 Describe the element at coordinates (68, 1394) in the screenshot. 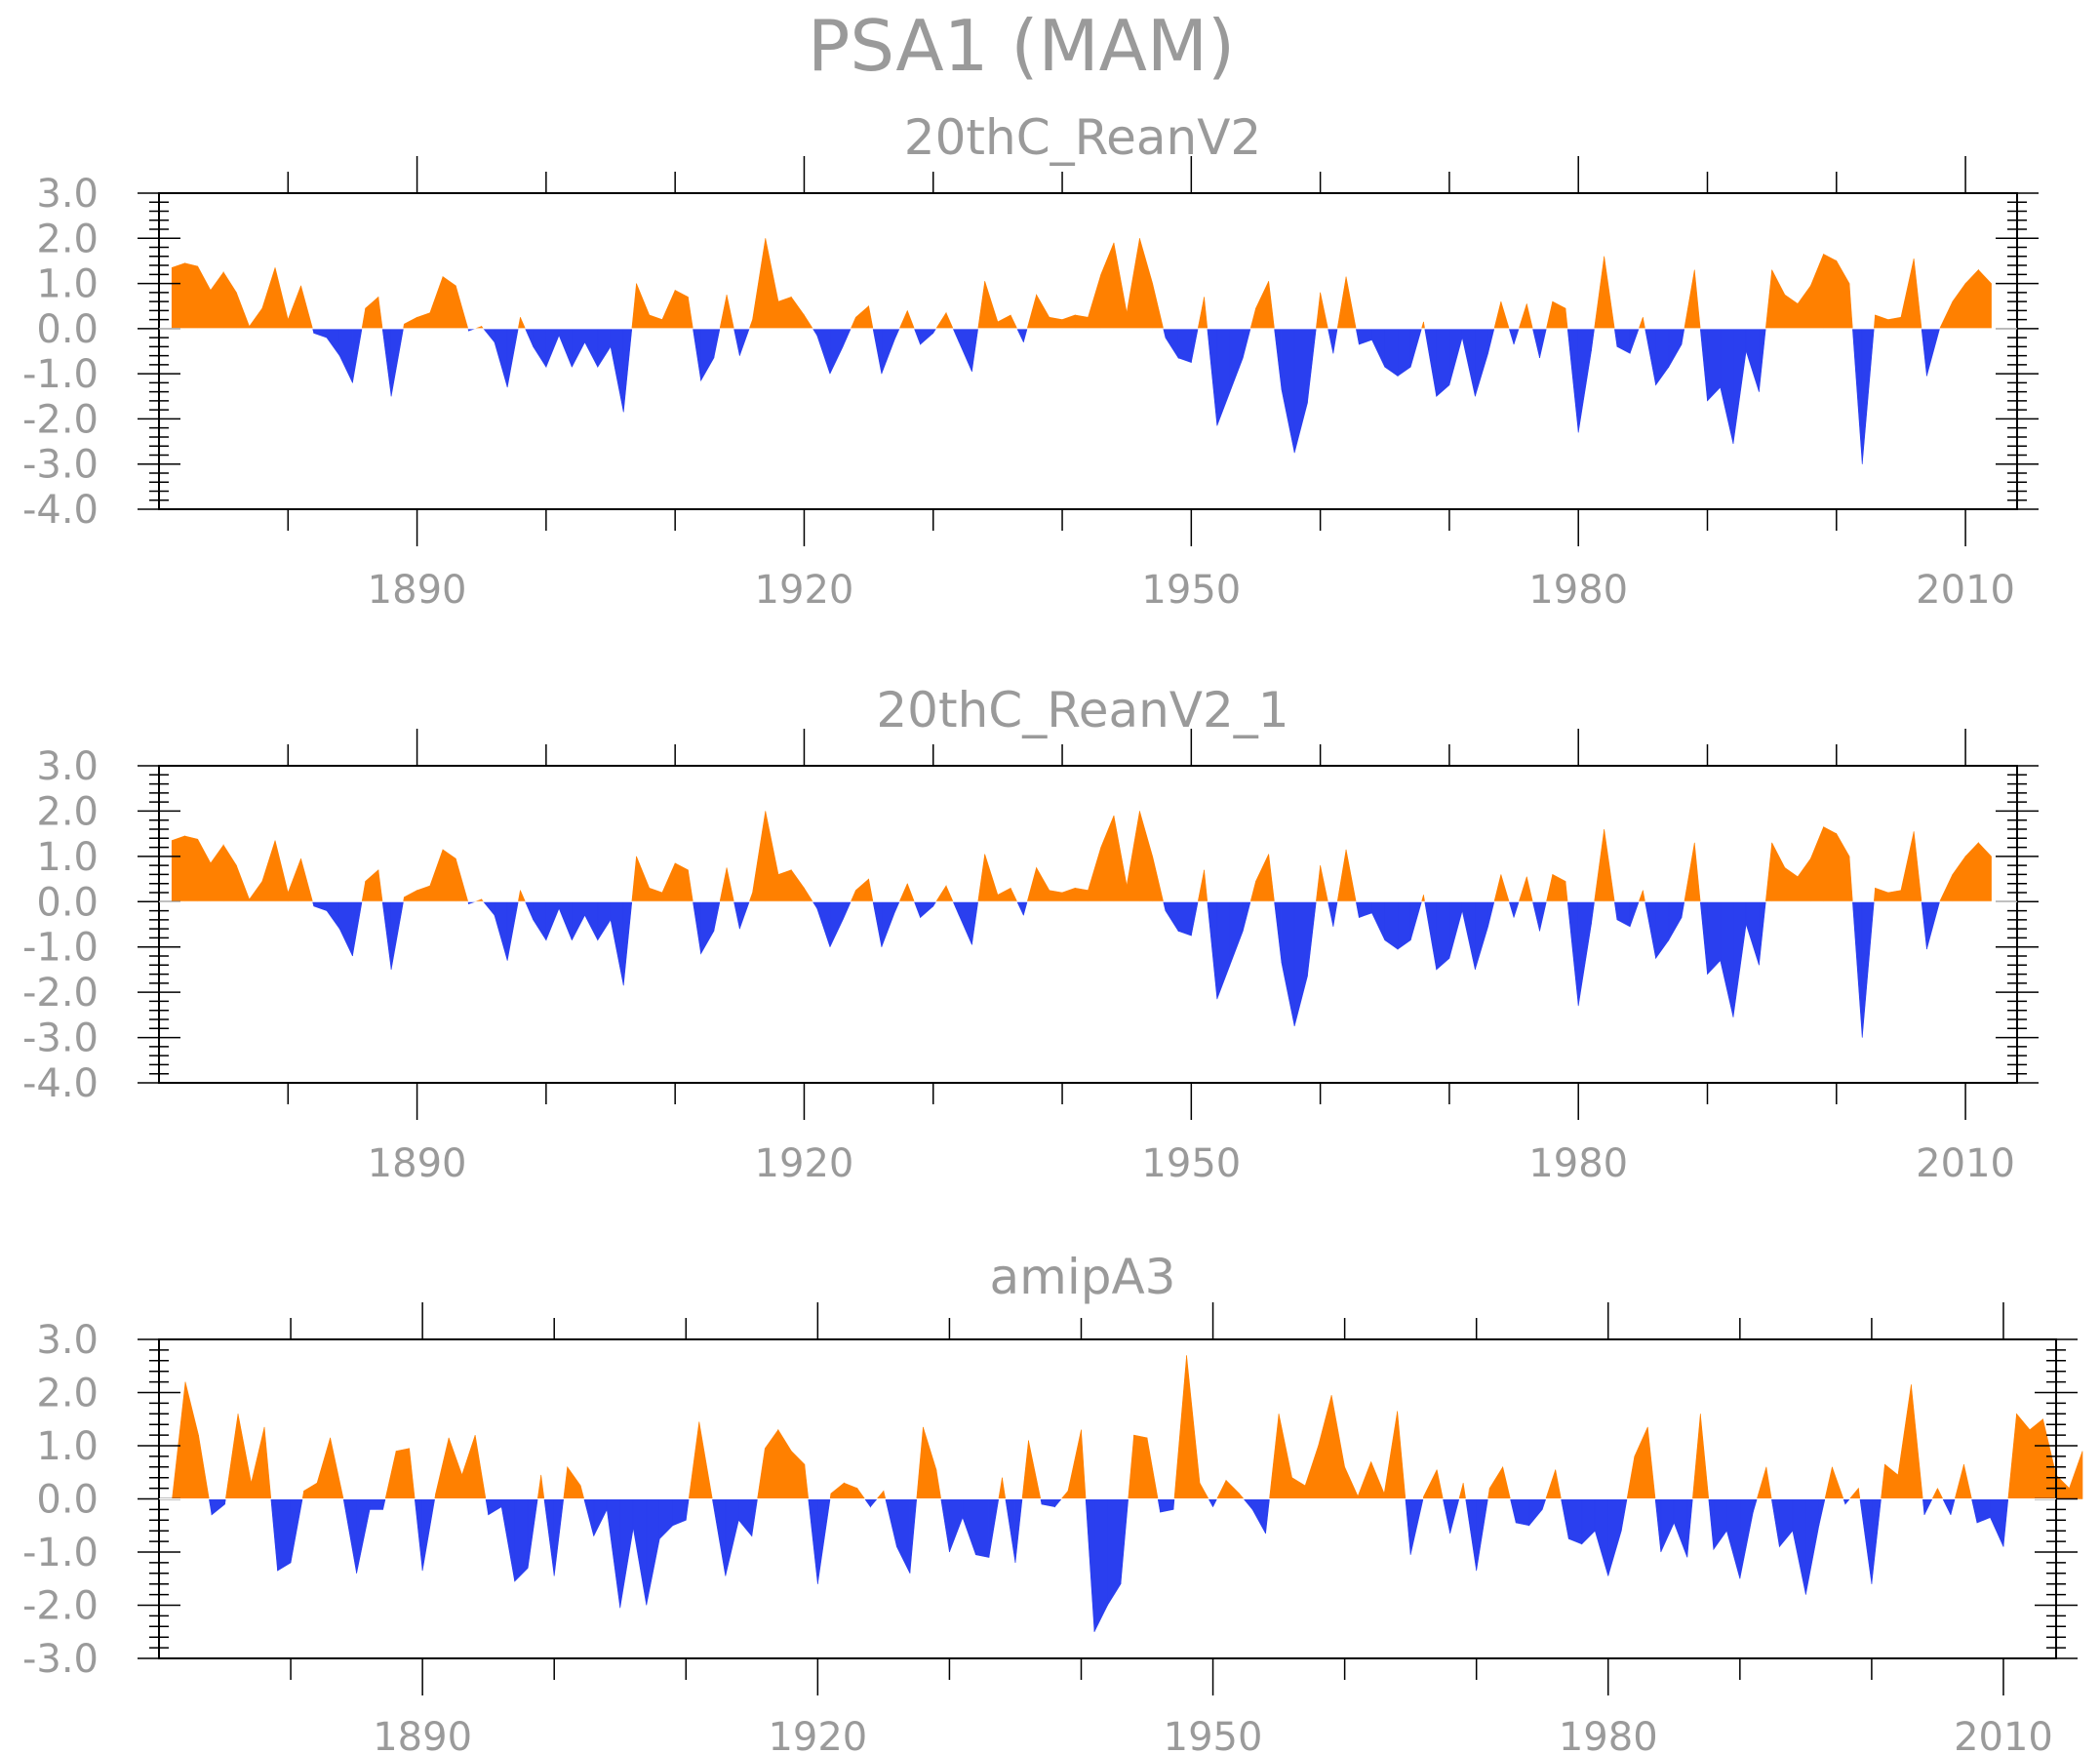

I see `y-tick-label: 2.0` at that location.